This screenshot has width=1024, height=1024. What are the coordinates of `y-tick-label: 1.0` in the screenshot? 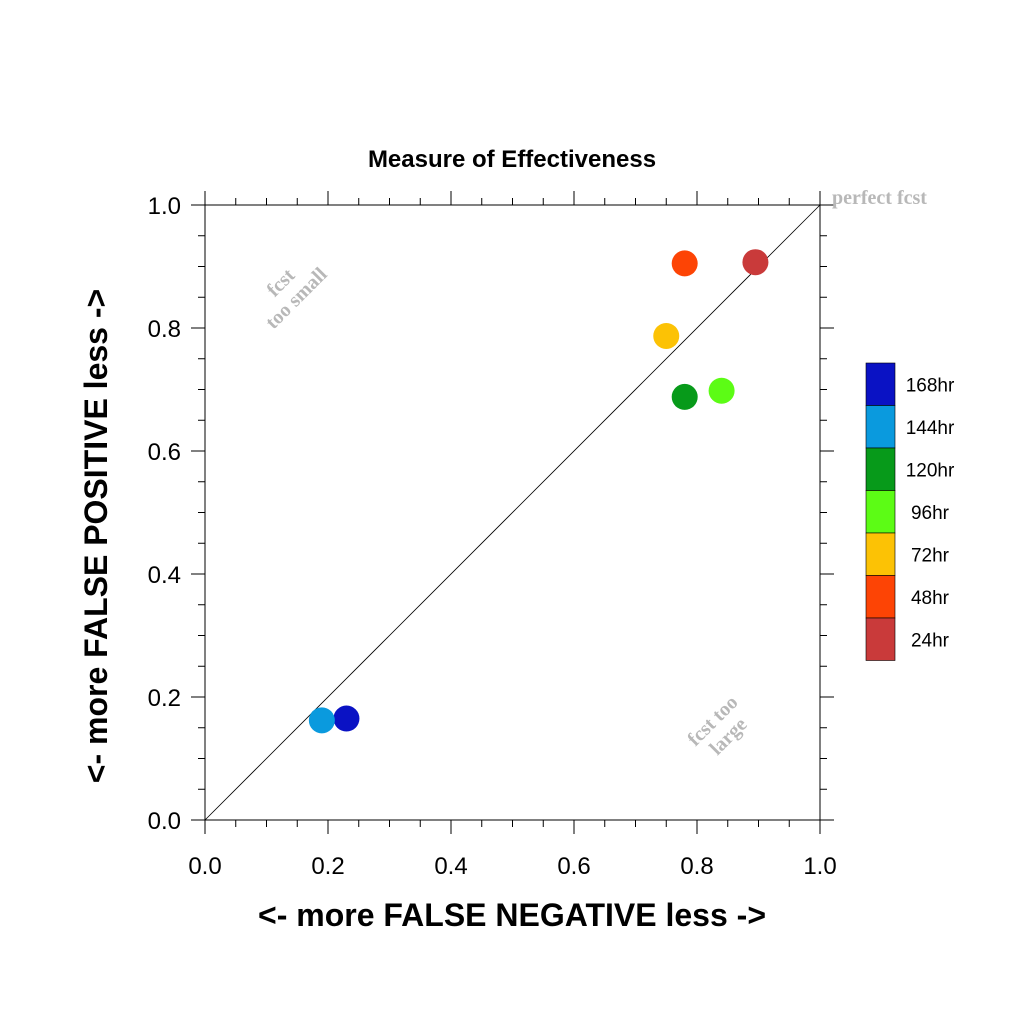 It's located at (164, 206).